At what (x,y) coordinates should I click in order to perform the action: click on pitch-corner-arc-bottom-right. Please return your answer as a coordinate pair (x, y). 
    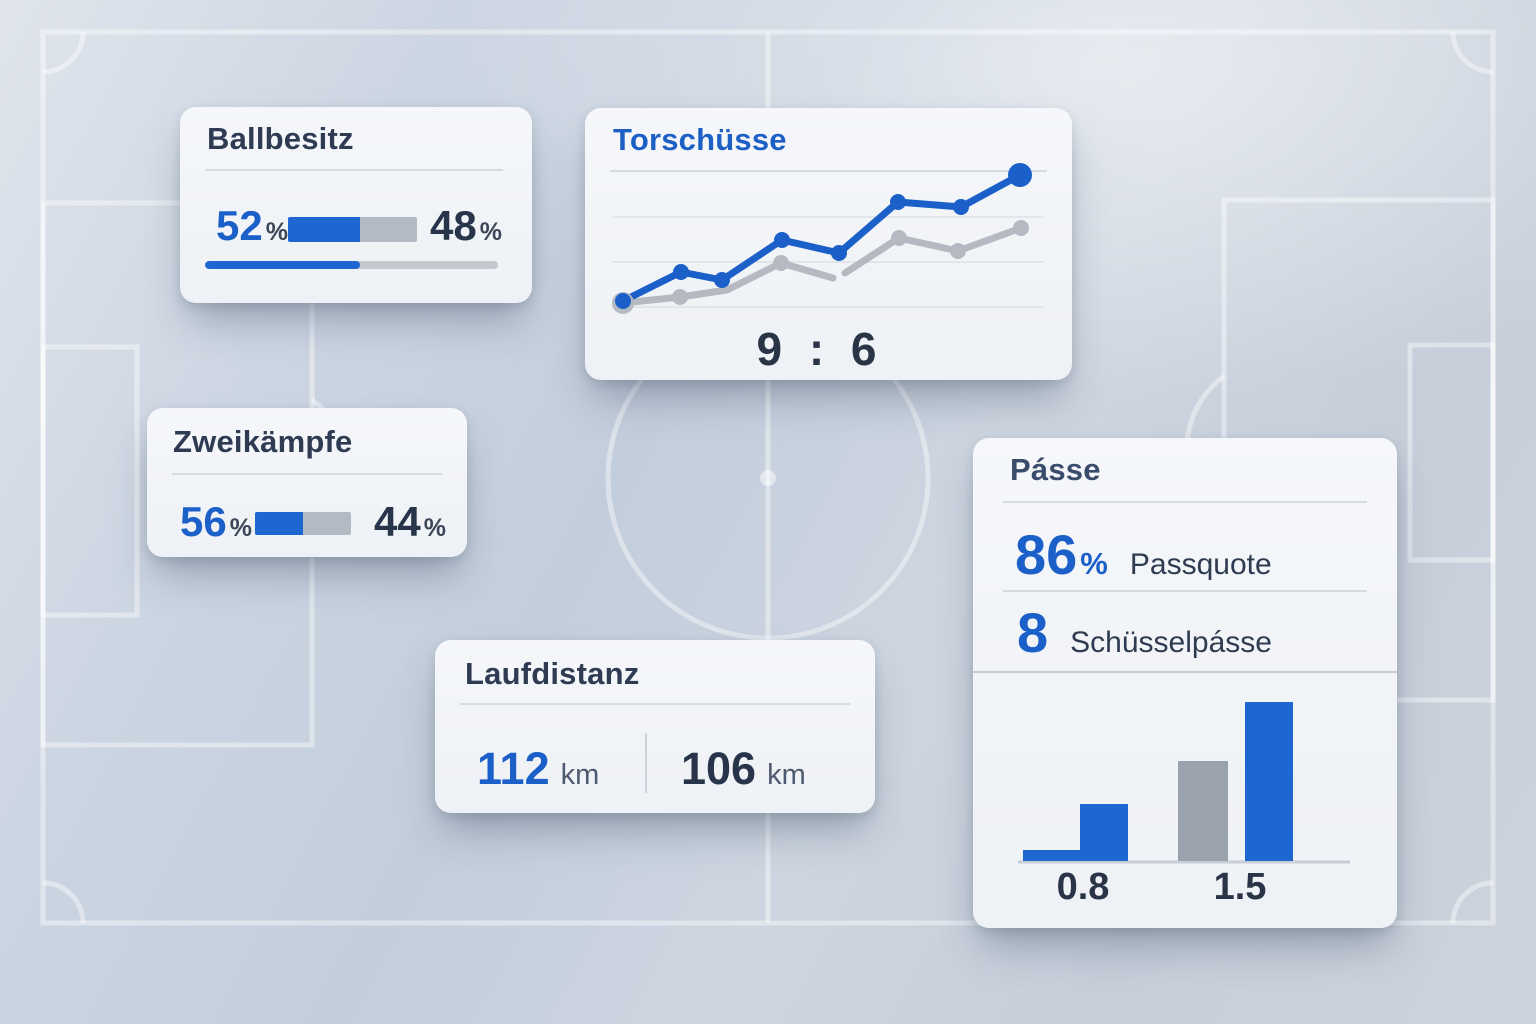
    Looking at the image, I should click on (1472, 902).